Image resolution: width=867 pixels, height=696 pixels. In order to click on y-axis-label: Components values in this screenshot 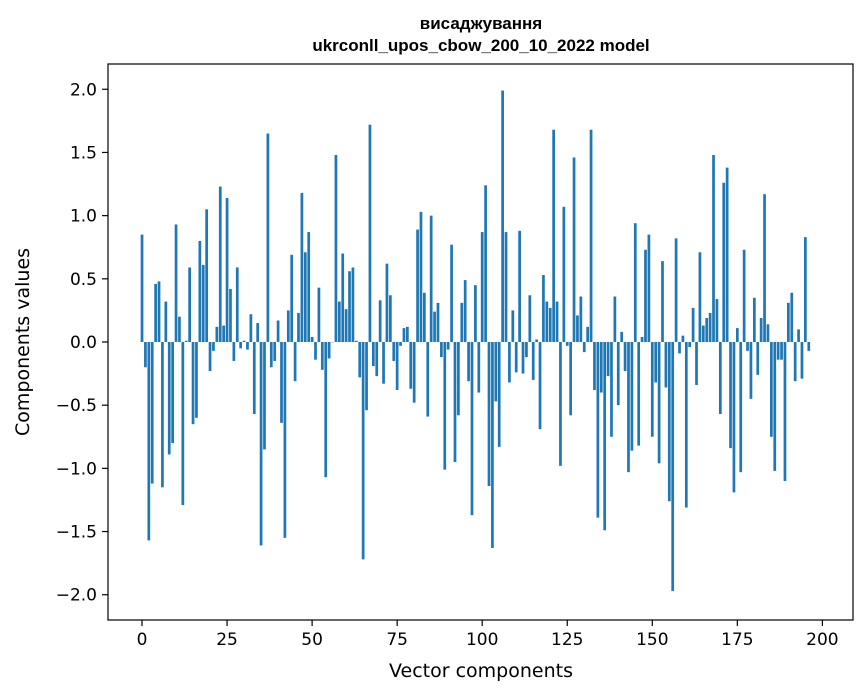, I will do `click(23, 342)`.